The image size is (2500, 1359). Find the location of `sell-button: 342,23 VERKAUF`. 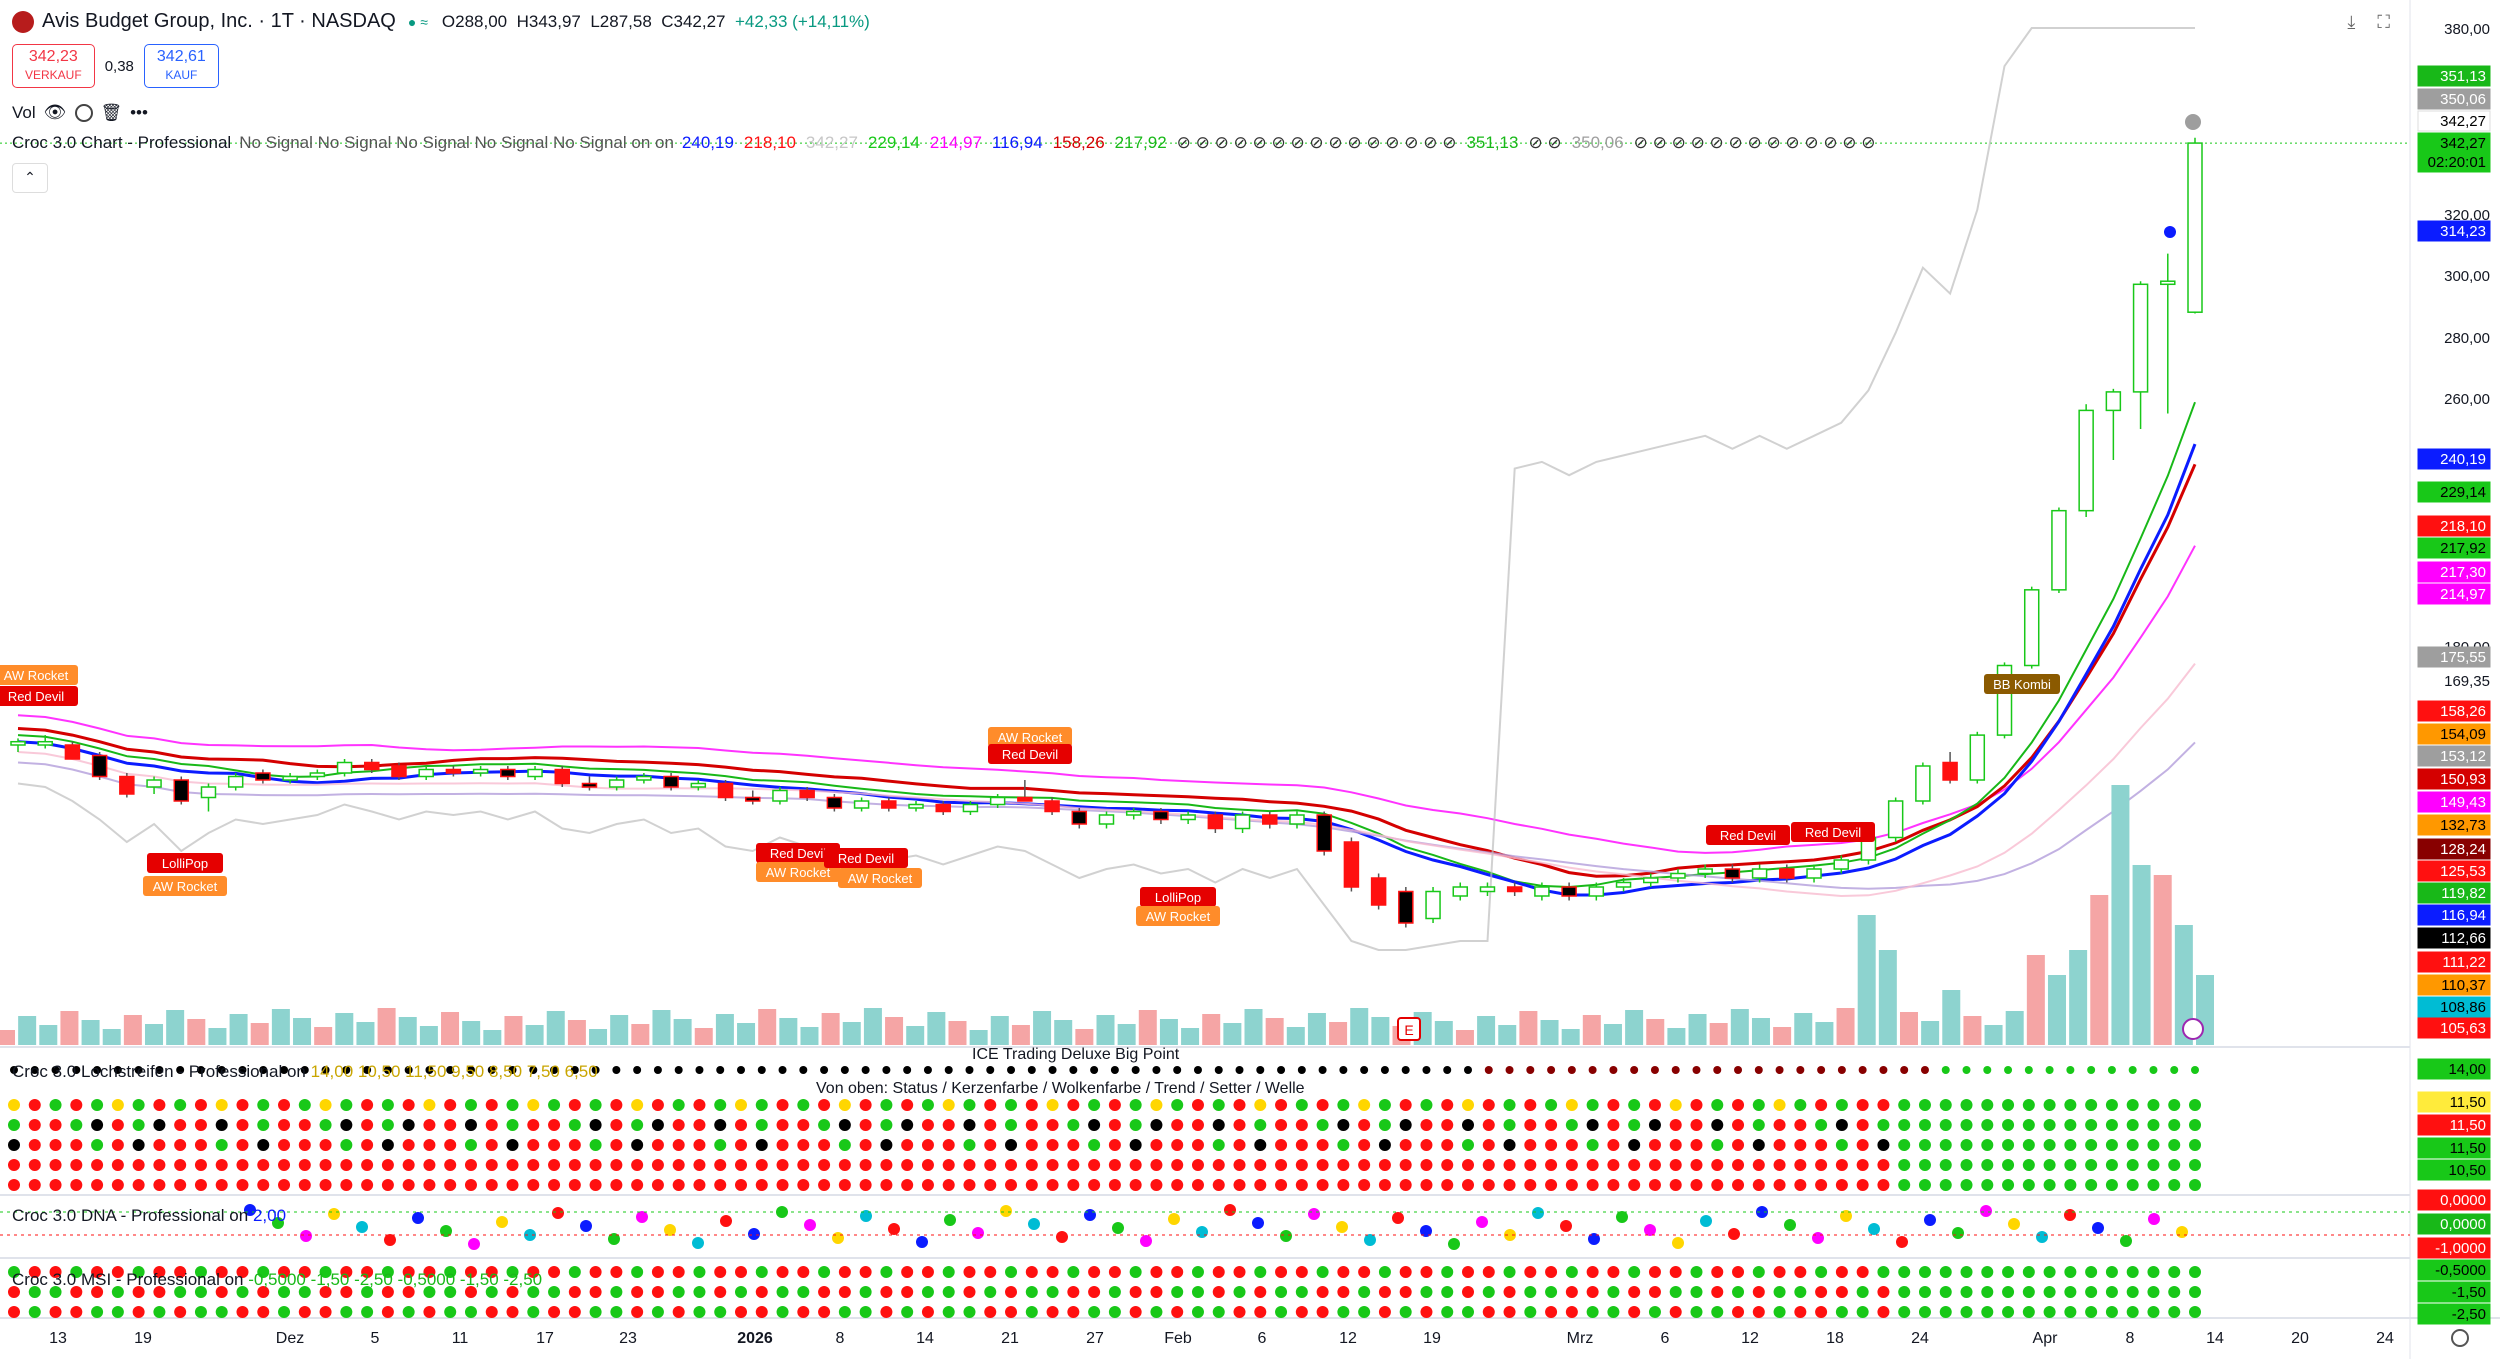

sell-button: 342,23 VERKAUF is located at coordinates (53, 66).